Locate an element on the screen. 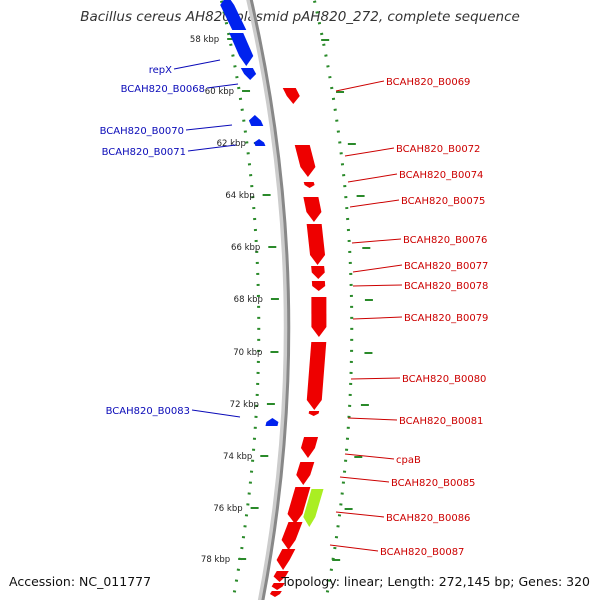 Image resolution: width=600 pixels, height=600 pixels. right-gene-label: BCAH820_B0076 is located at coordinates (445, 240).